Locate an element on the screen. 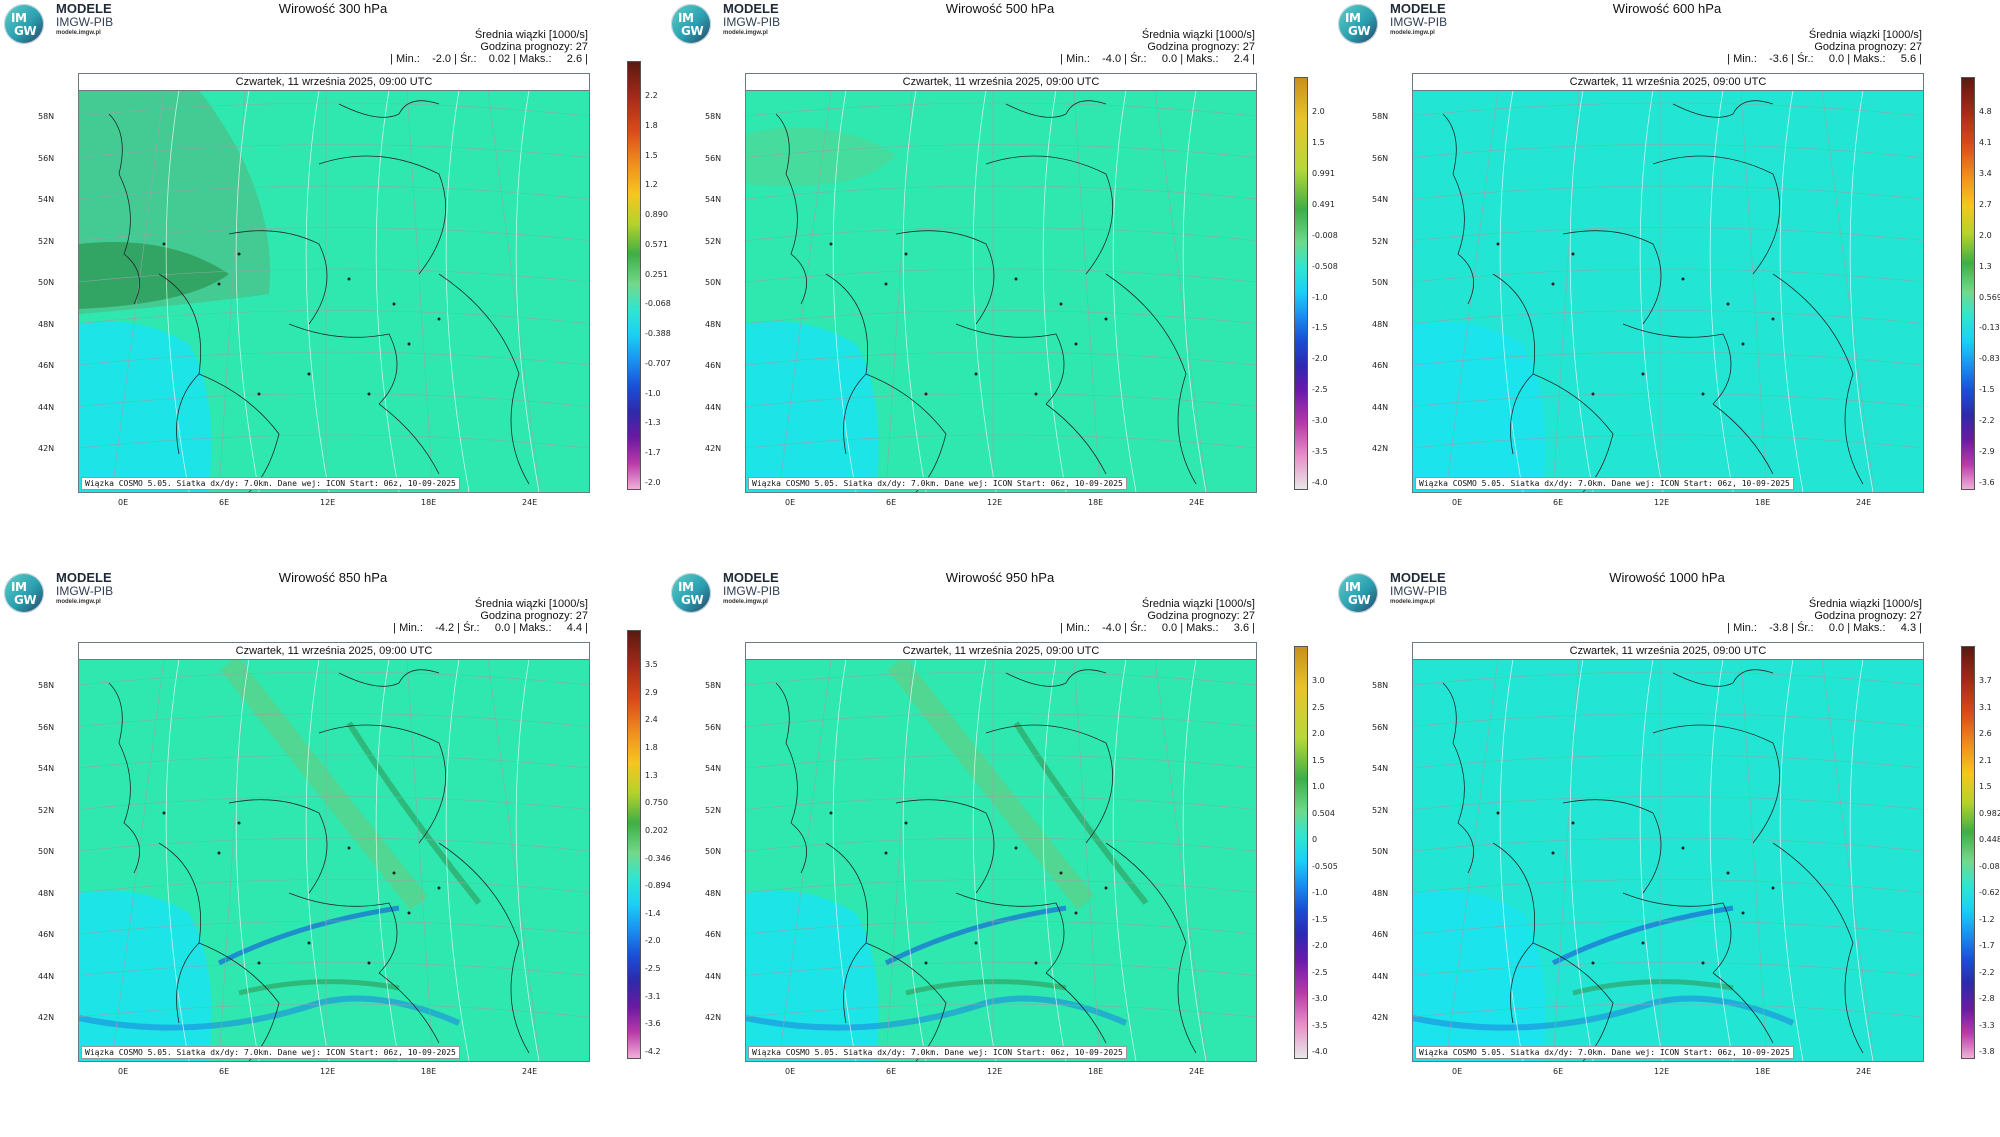  colorbar-tick-label: -1.5 is located at coordinates (1320, 328).